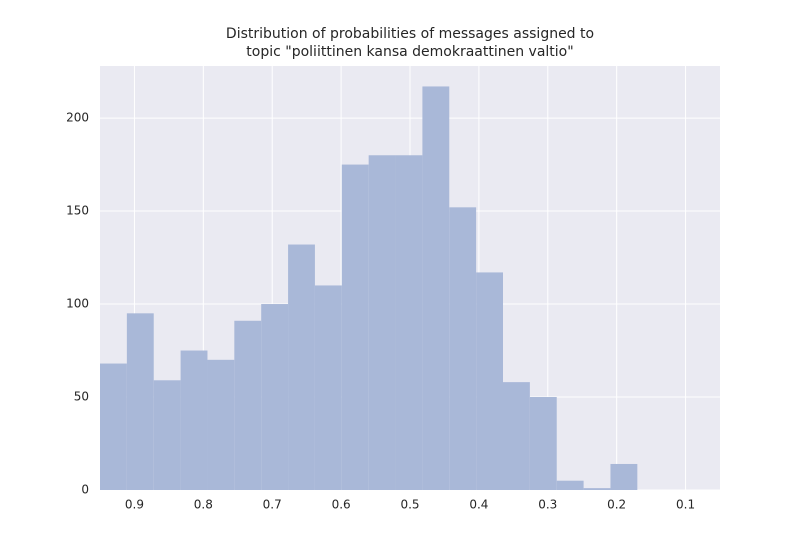 This screenshot has width=800, height=554. I want to click on x-tick-label: 0.2, so click(616, 505).